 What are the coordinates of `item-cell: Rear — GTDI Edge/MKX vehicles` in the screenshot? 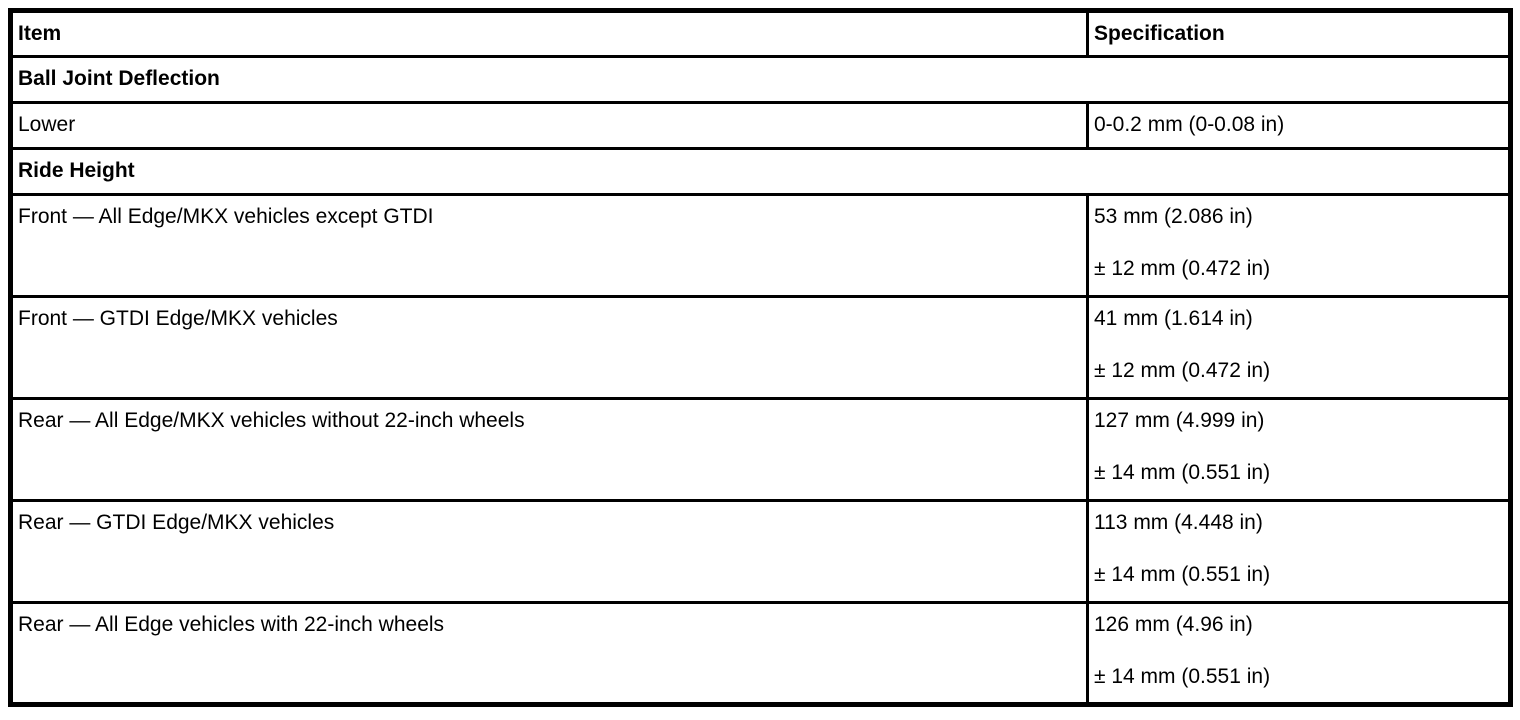 It's located at (549, 551).